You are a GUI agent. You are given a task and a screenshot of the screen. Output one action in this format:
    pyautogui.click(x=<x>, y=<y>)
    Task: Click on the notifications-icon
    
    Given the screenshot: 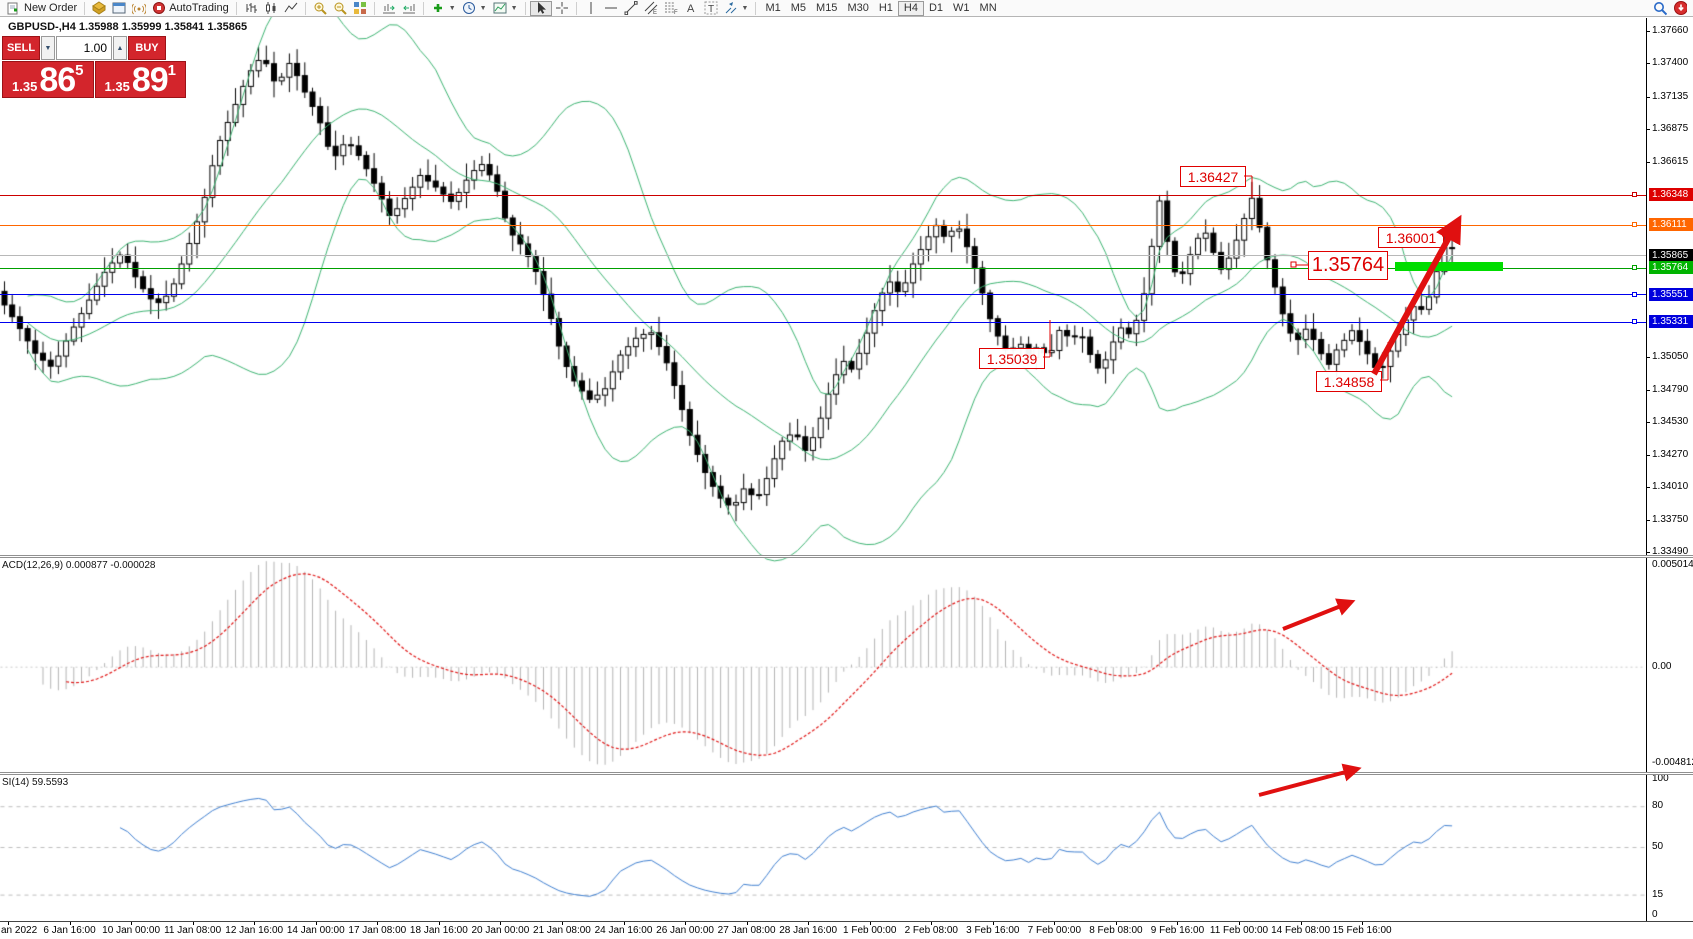 What is the action you would take?
    pyautogui.click(x=1680, y=7)
    